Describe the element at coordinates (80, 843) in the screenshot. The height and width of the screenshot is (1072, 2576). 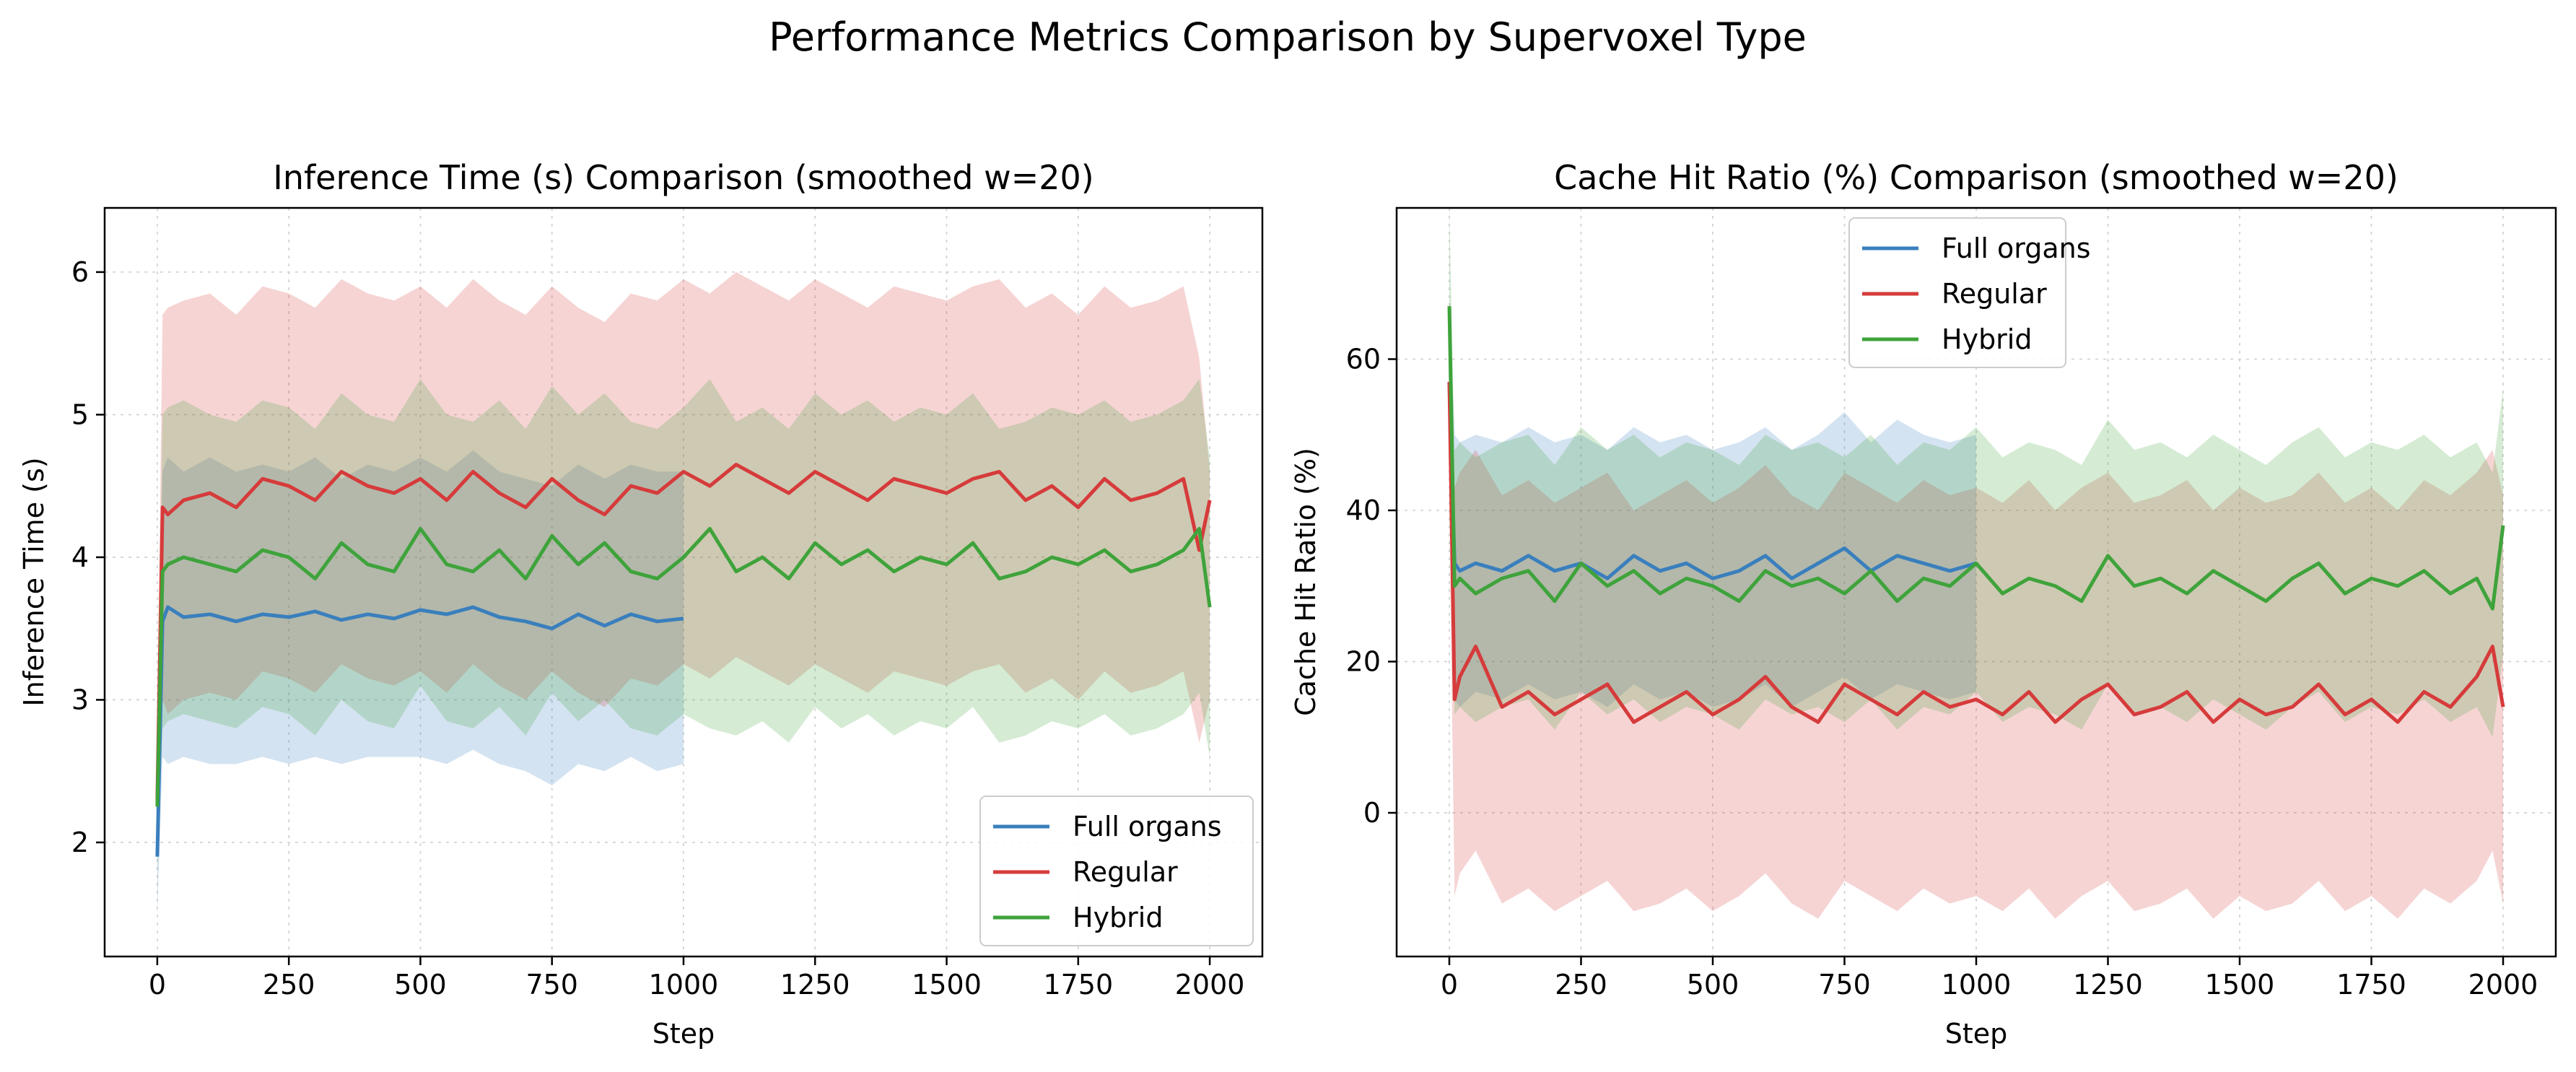
I see `y-tick-label: 2` at that location.